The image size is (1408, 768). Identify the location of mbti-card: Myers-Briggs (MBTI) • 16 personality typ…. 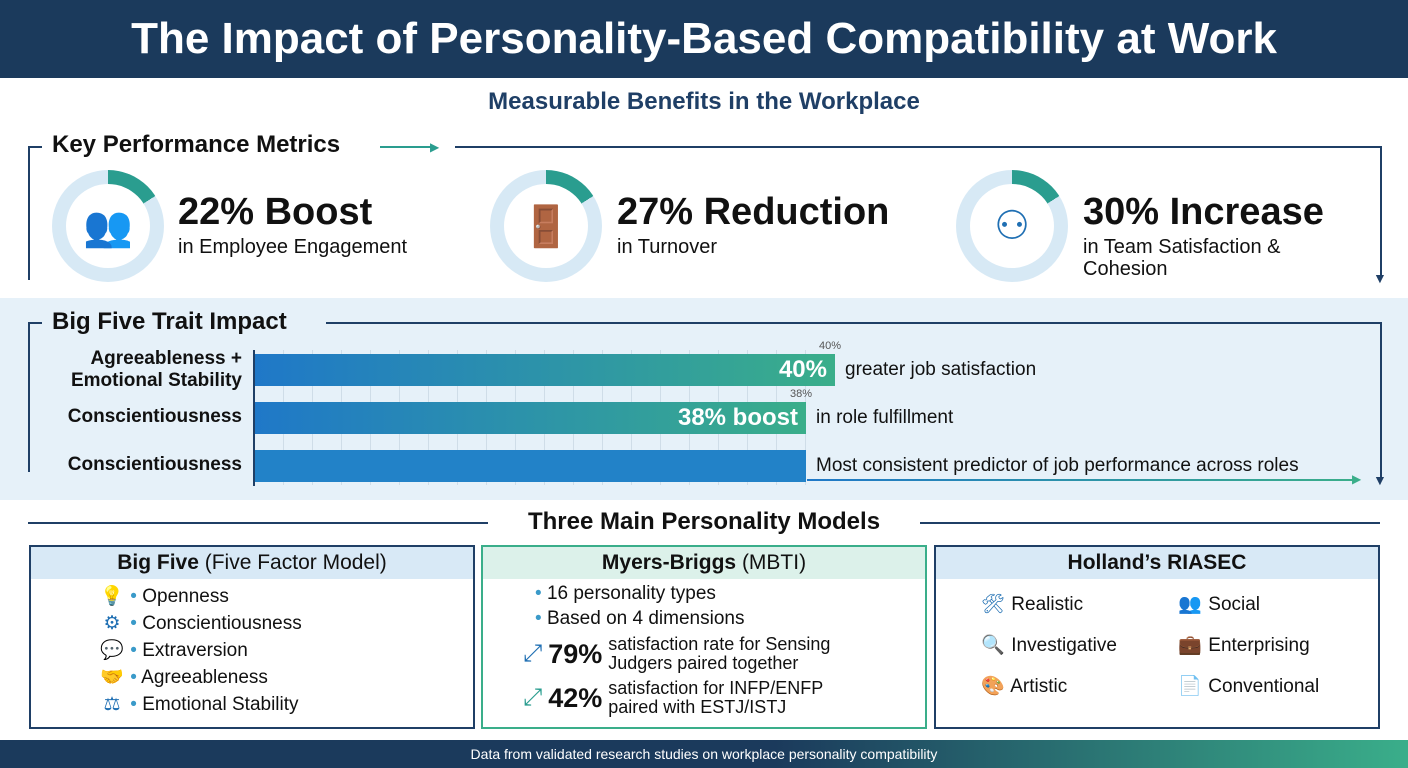
(704, 637).